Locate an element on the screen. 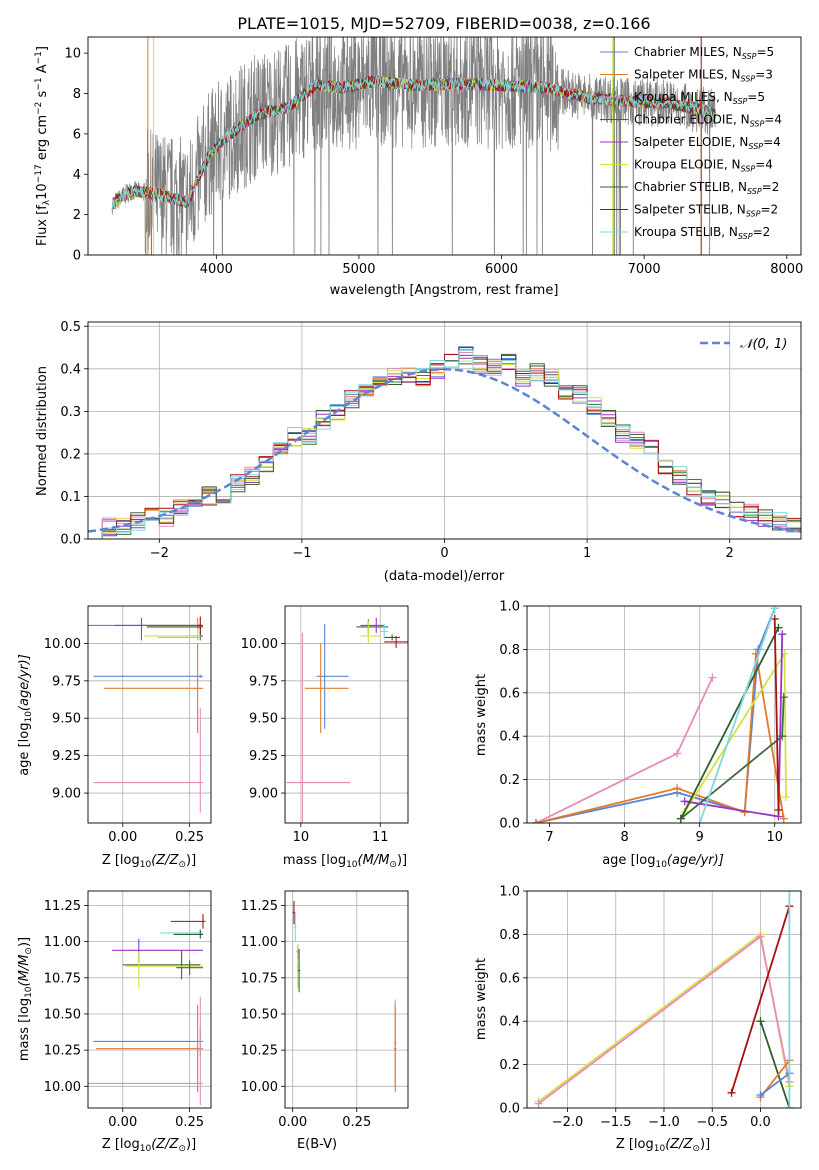 This screenshot has width=819, height=1170. legend-label-salpeter_elodie: Salpeter ELODIE, NSSP=4 is located at coordinates (707, 143).